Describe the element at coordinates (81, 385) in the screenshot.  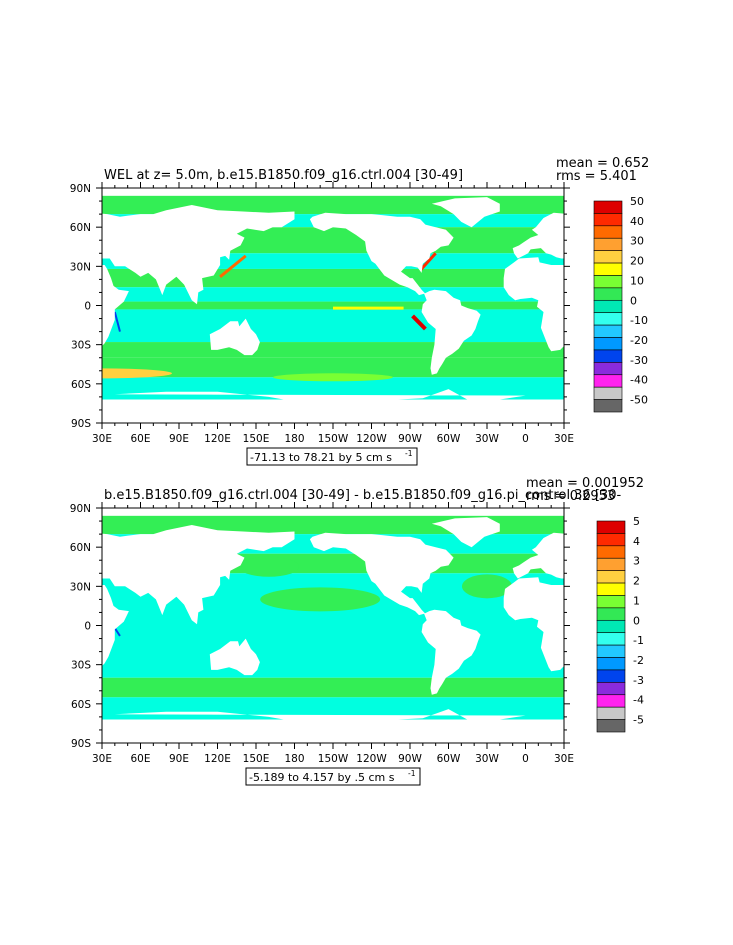
I see `y-tick-label: 60S` at that location.